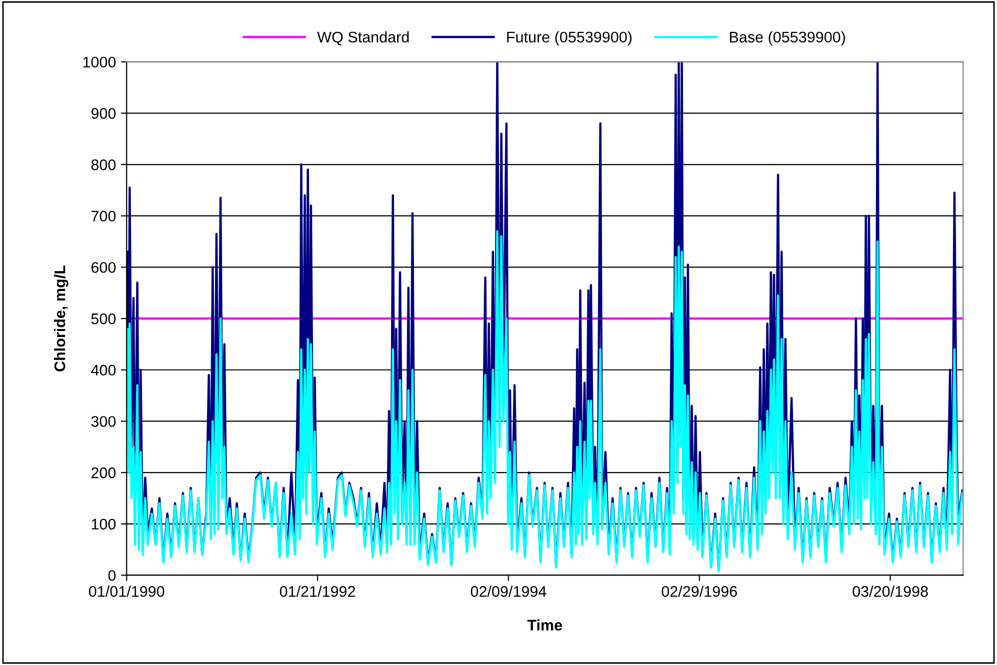 This screenshot has width=997, height=665. Describe the element at coordinates (104, 216) in the screenshot. I see `y-tick-label: 700` at that location.